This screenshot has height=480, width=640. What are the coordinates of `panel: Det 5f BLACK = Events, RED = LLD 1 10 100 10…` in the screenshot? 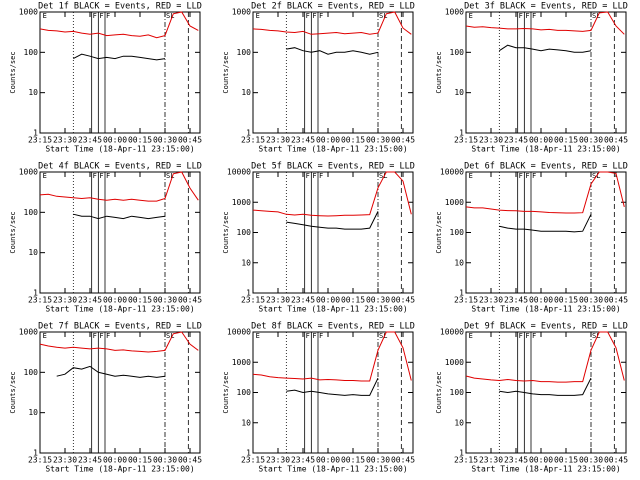 It's located at (318, 238).